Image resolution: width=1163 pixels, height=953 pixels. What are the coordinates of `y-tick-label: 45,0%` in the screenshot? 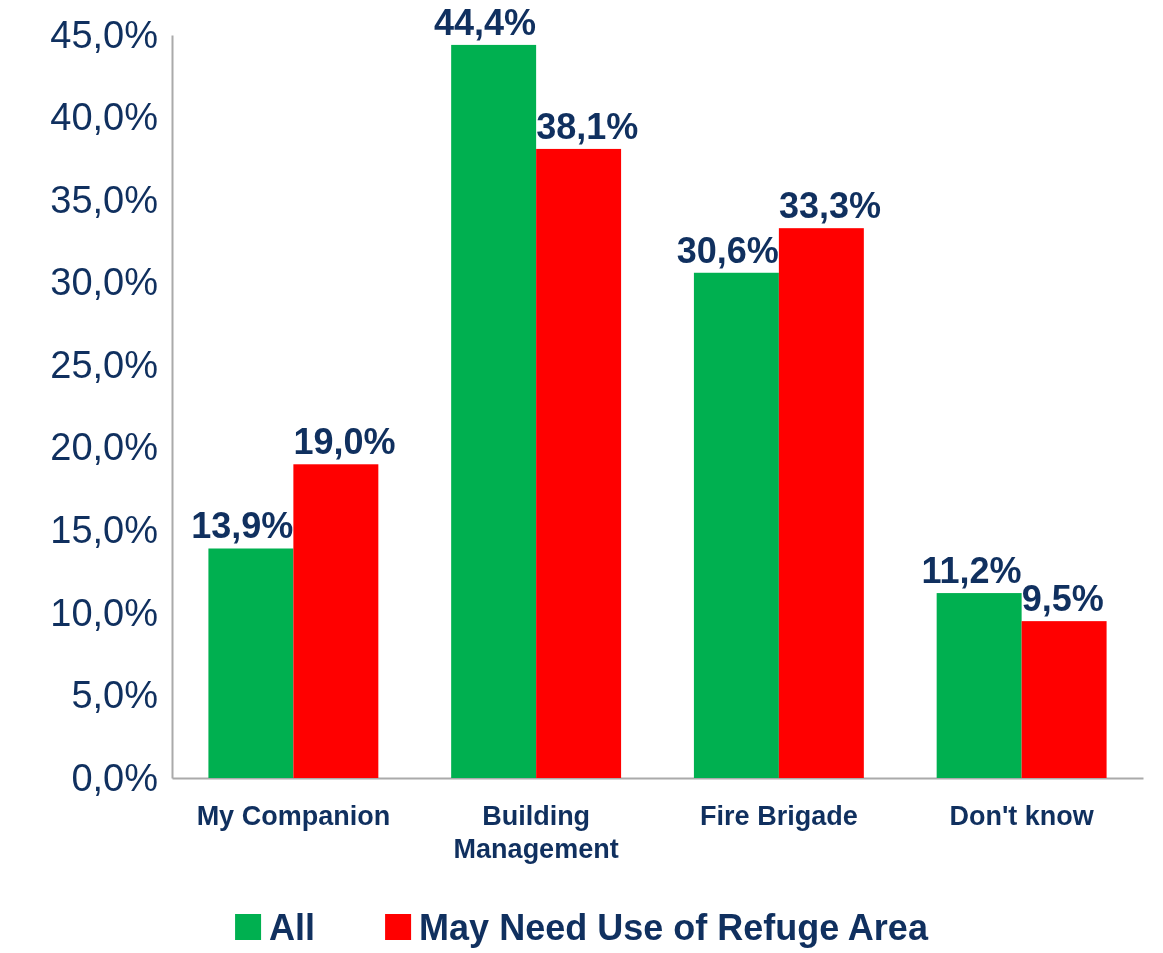 It's located at (104, 34).